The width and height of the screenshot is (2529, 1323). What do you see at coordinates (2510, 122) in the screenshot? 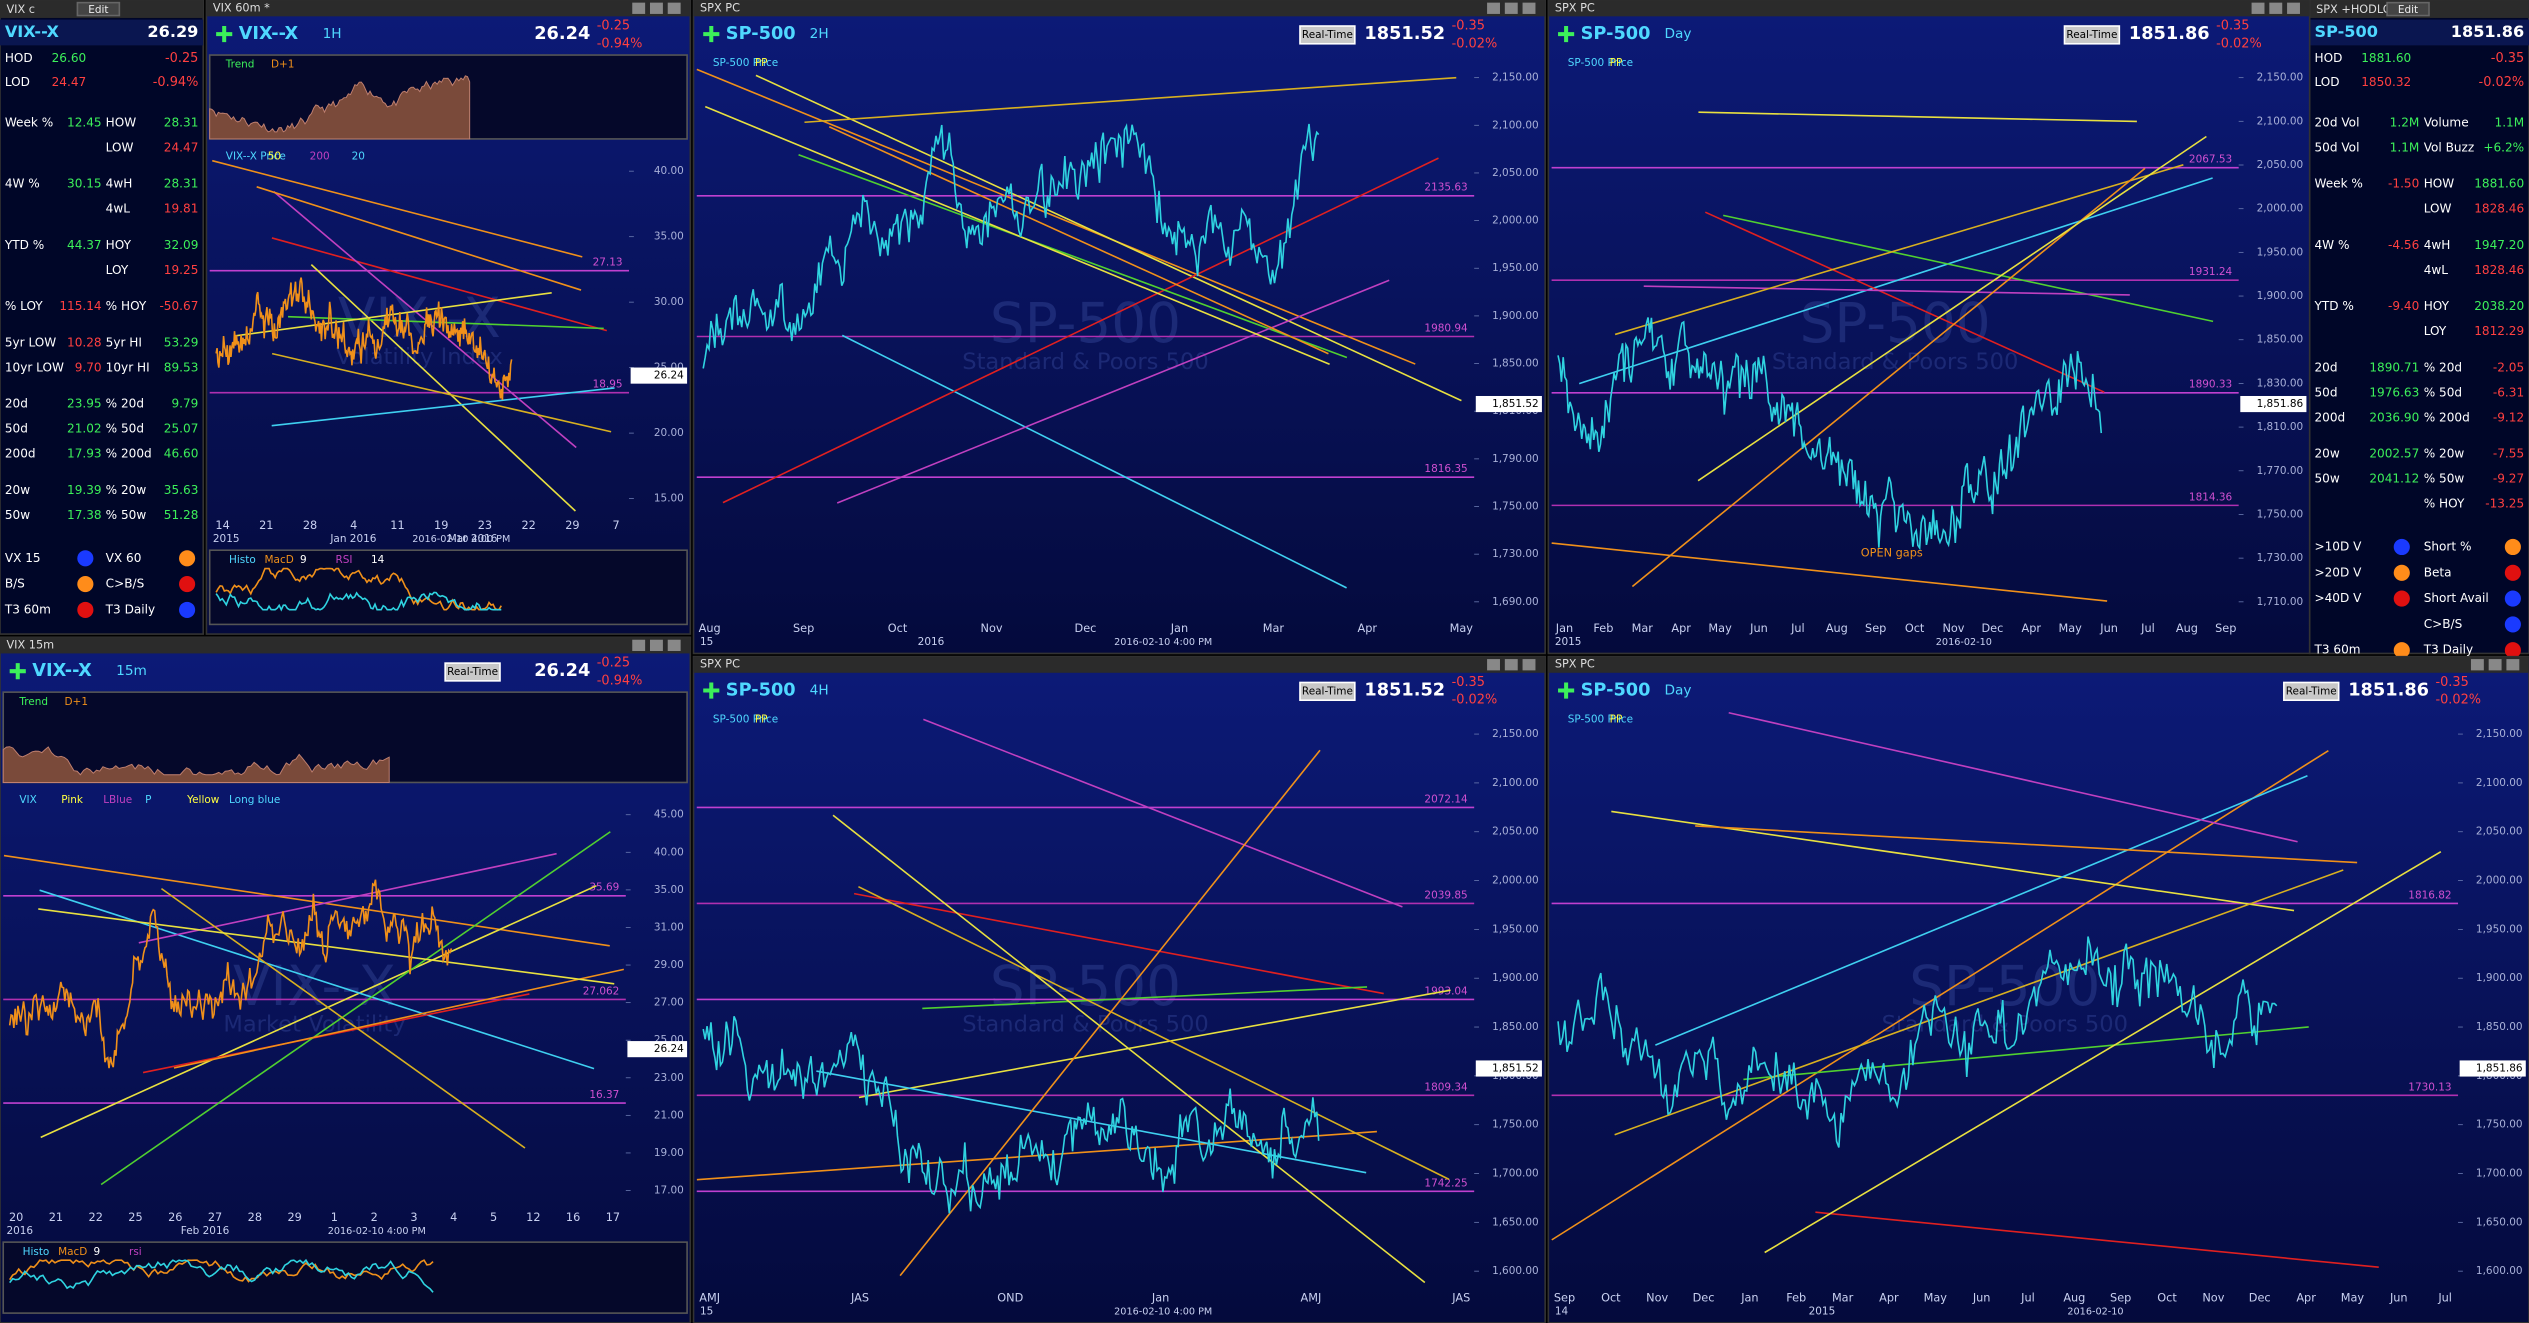
I see `stat-value: 1.1M` at bounding box center [2510, 122].